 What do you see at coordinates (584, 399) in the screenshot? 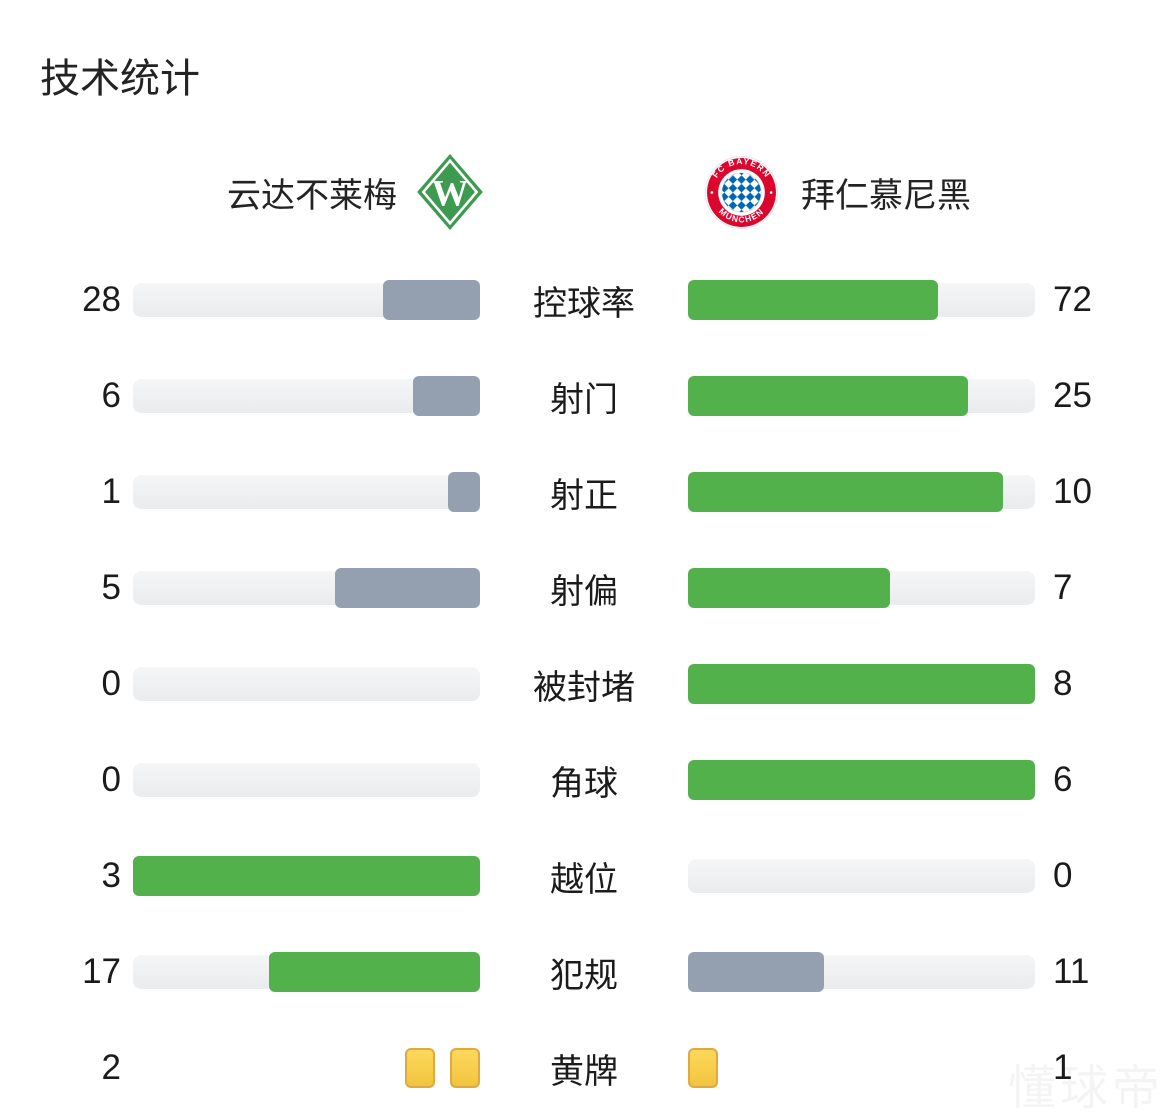
I see `stat-label: 射门` at bounding box center [584, 399].